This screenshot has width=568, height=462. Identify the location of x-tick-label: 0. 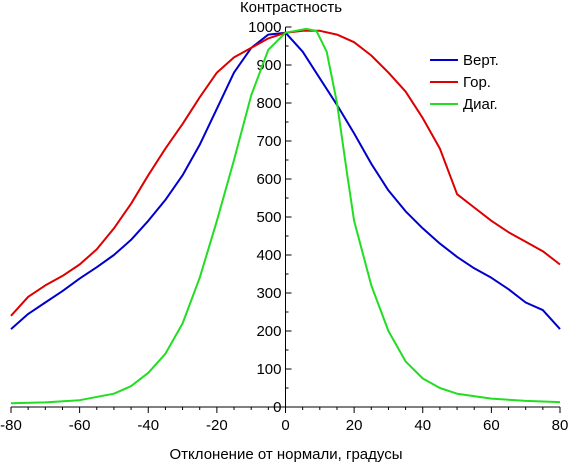
(285, 425).